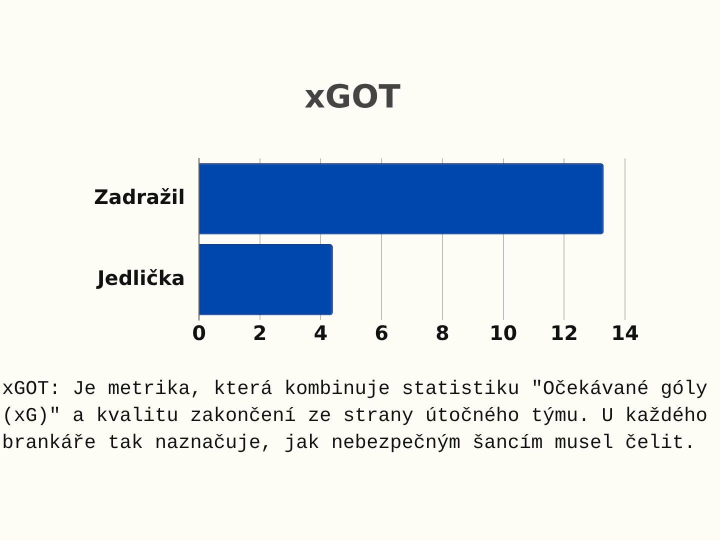 The width and height of the screenshot is (720, 540). What do you see at coordinates (355, 416) in the screenshot?
I see `text: xGOT: Je metrika, která kombinuje statistiku "Očekávané góly (xG)" a kvalitu zakončení ze strany útočného týmu. U každého brankáře tak naznačuje, jak nebezpečným šancím musel čelit.` at bounding box center [355, 416].